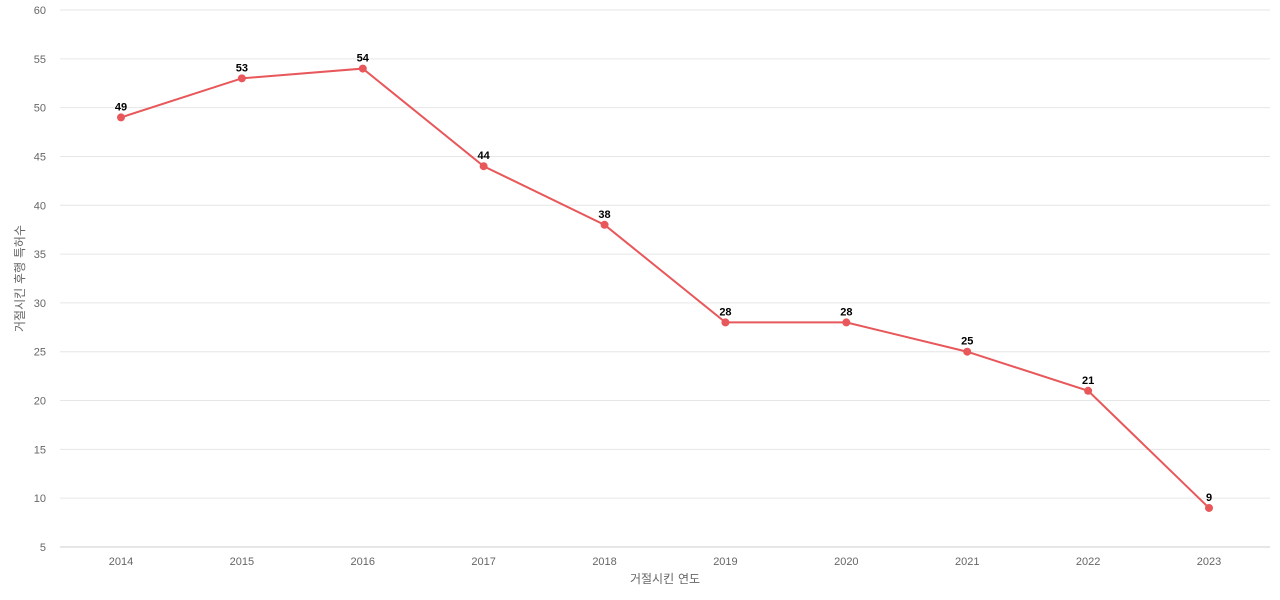  I want to click on x-tick-label: 2014, so click(121, 562).